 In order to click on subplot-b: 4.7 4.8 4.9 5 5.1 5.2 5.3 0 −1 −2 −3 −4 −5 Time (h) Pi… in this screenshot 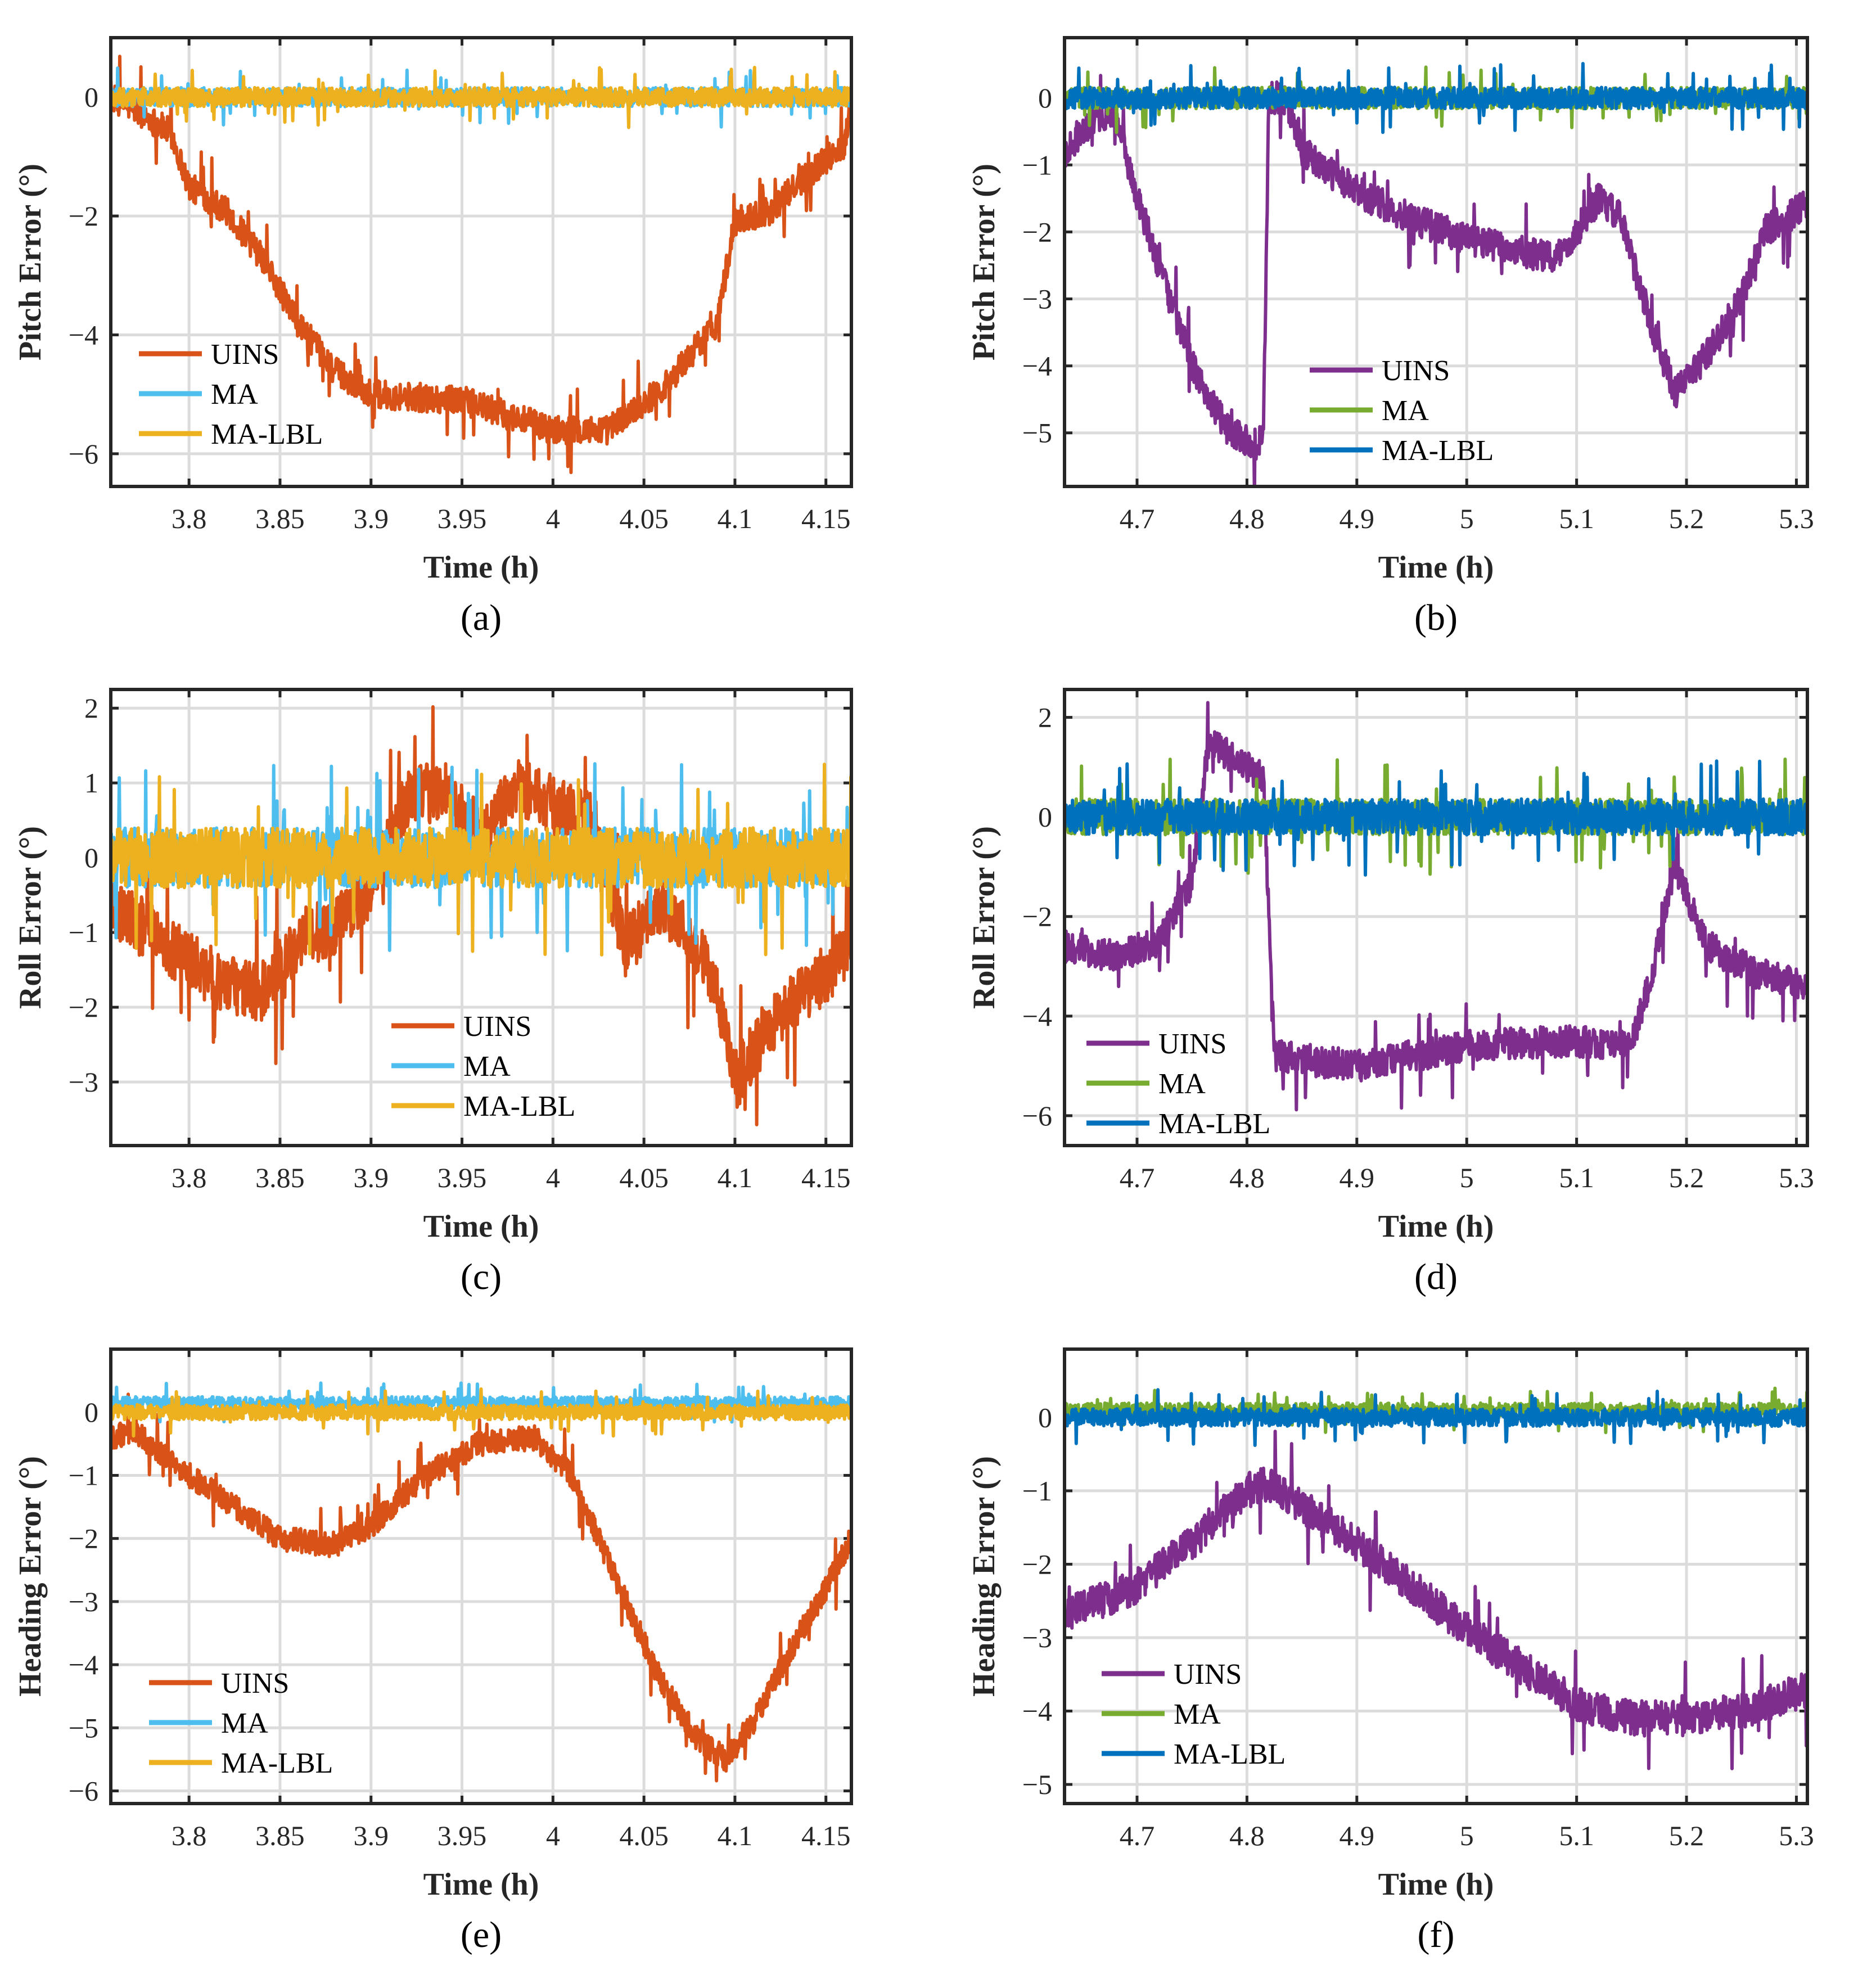, I will do `click(1390, 337)`.